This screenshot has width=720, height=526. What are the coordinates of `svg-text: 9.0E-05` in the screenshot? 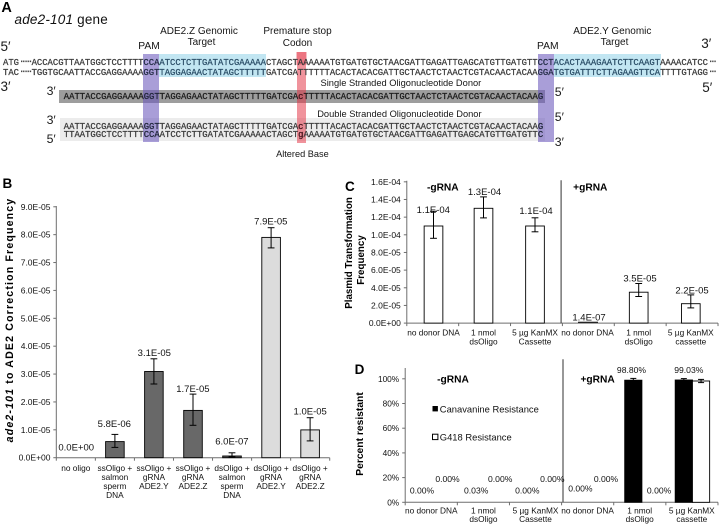 It's located at (36, 207).